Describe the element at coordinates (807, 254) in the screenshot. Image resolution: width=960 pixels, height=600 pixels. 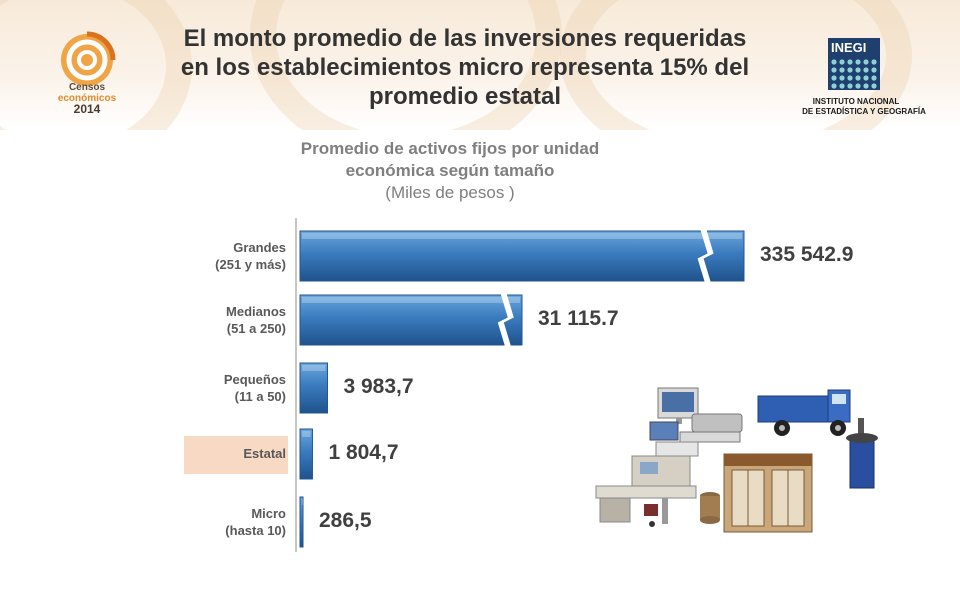
I see `value-label-grandes: 335 542.9` at that location.